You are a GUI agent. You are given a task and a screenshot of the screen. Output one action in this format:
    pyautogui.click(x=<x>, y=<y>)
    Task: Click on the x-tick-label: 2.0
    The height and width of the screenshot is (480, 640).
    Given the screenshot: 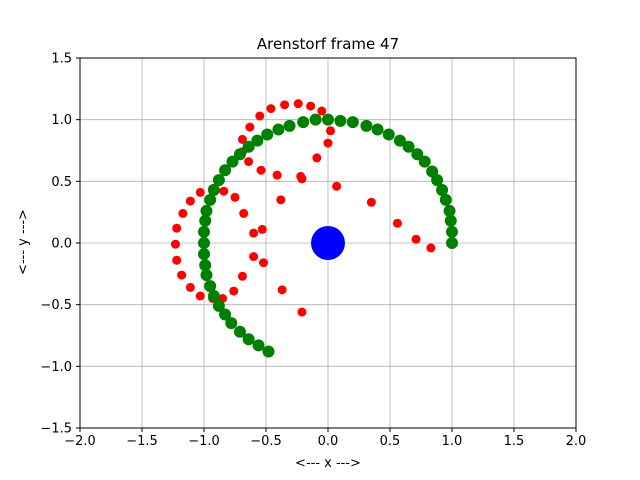 What is the action you would take?
    pyautogui.click(x=576, y=441)
    